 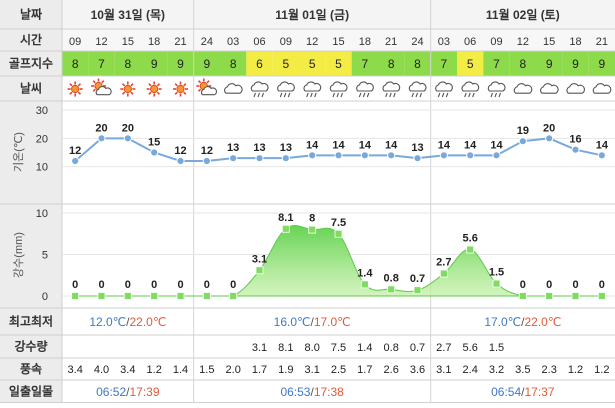 I want to click on rain-amount-value: 8.1, so click(x=285, y=348).